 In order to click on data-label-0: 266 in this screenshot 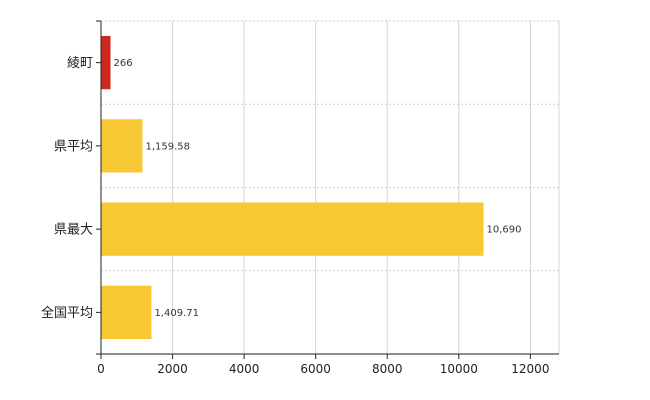, I will do `click(123, 63)`.